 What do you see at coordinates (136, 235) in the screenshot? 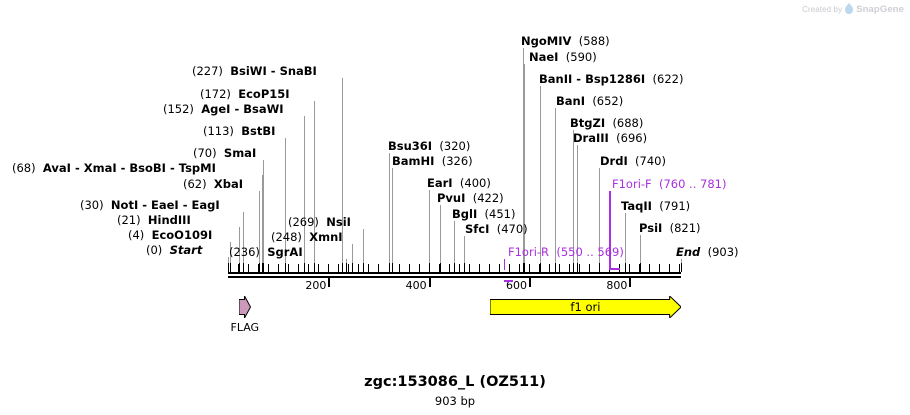
I see `enzyme-position: (4)` at bounding box center [136, 235].